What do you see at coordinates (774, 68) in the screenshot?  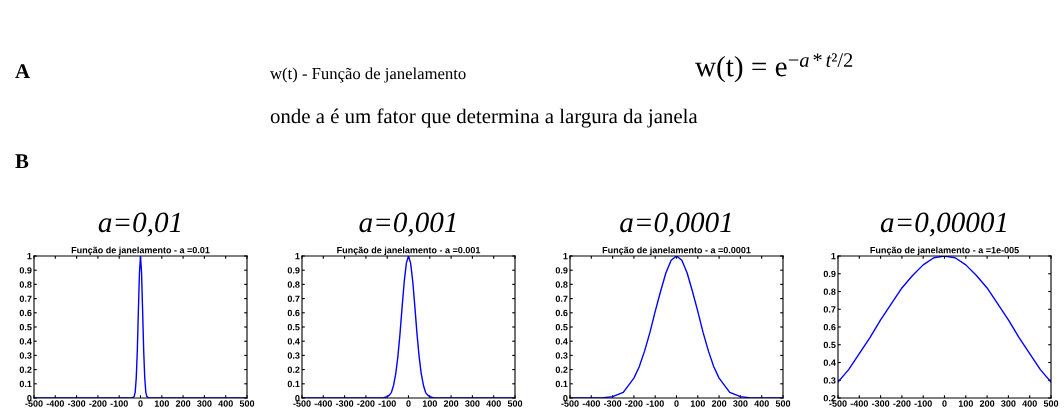 I see `text: w(t) = e$^{−a*t²/2}$` at bounding box center [774, 68].